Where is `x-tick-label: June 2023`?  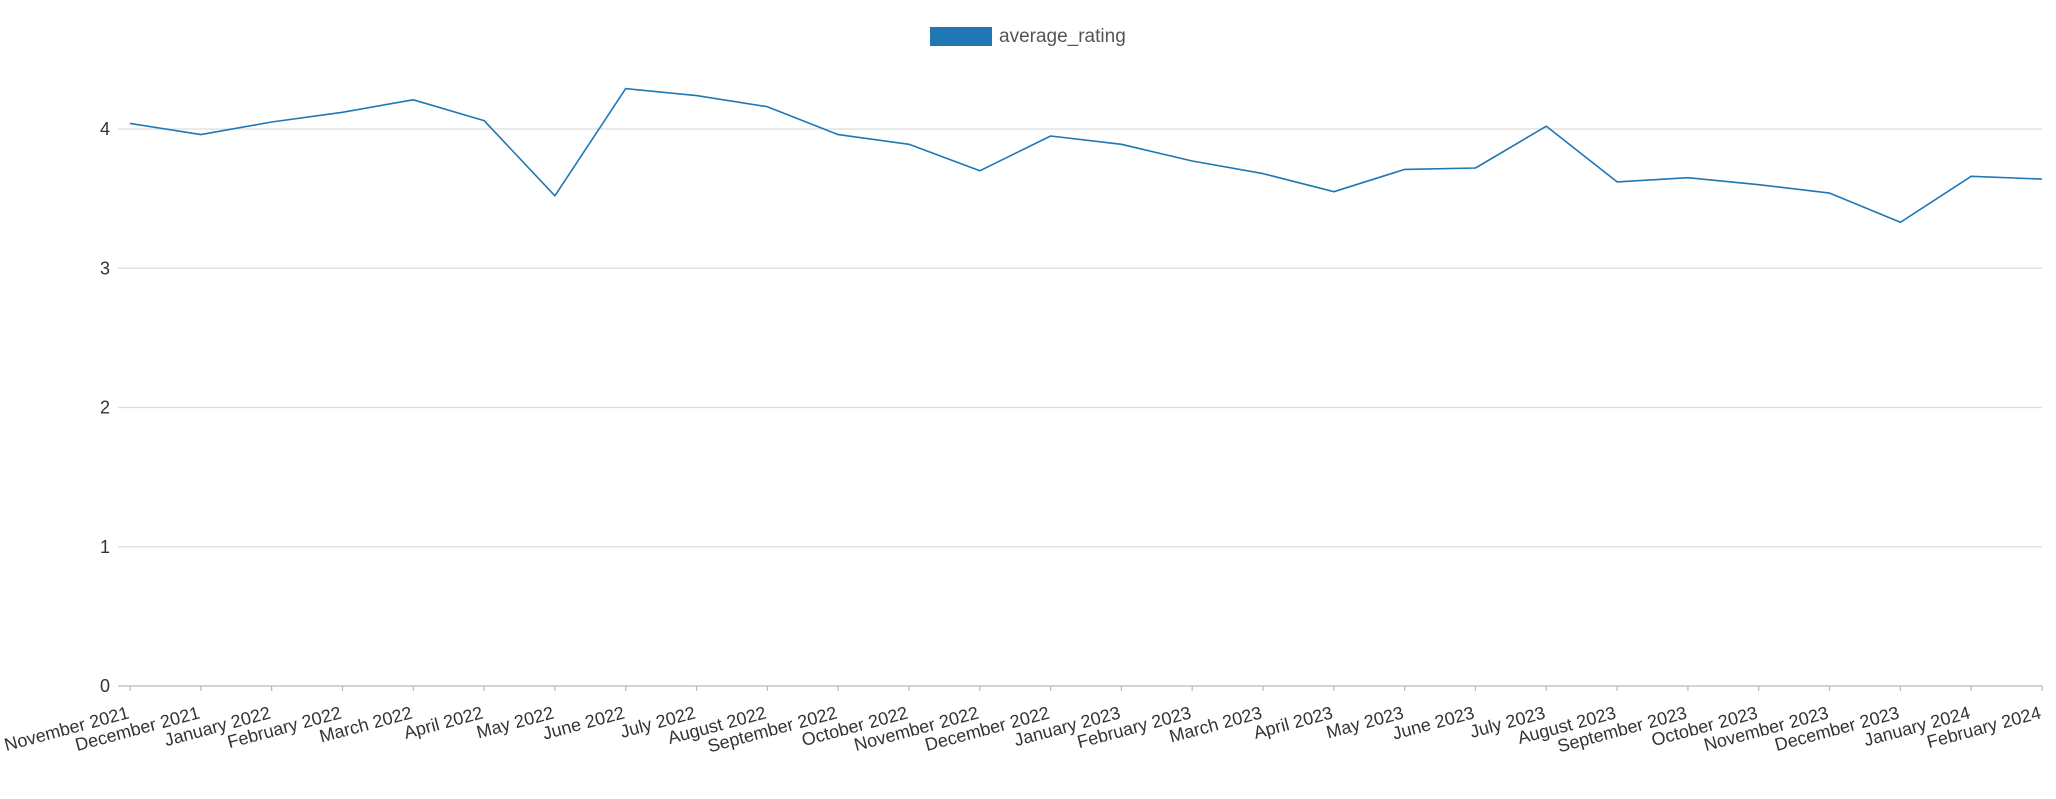
x-tick-label: June 2023 is located at coordinates (1433, 723).